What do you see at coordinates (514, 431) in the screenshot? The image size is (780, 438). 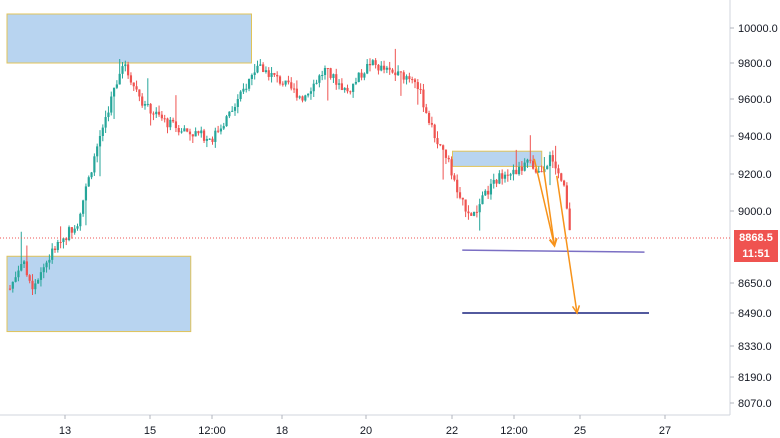 I see `x-tick-label: 12:00` at bounding box center [514, 431].